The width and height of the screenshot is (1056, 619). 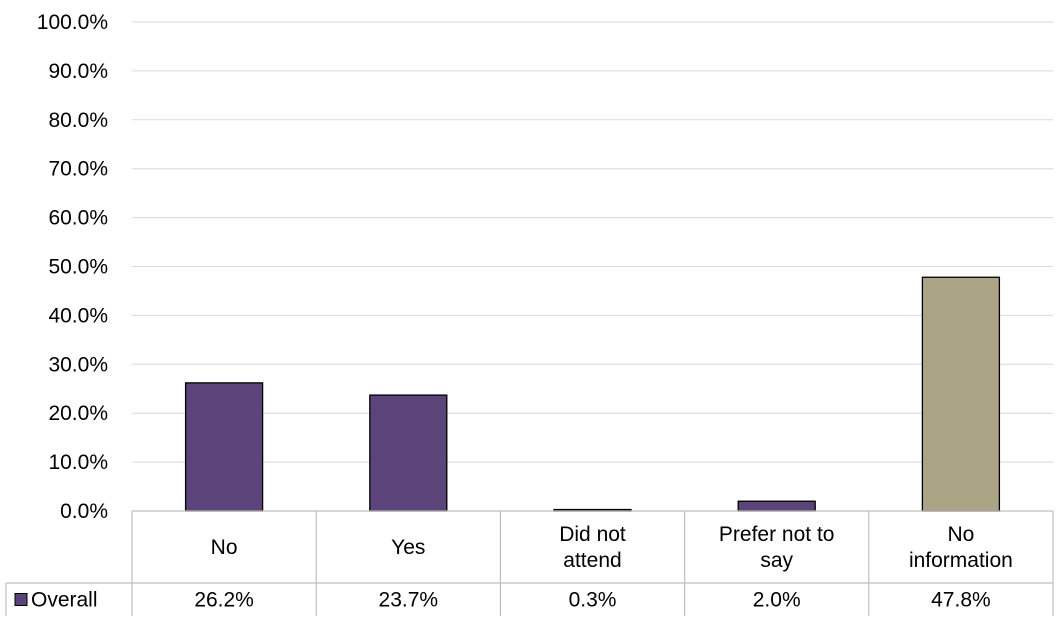 What do you see at coordinates (78, 218) in the screenshot?
I see `y-tick-label: 60.0%` at bounding box center [78, 218].